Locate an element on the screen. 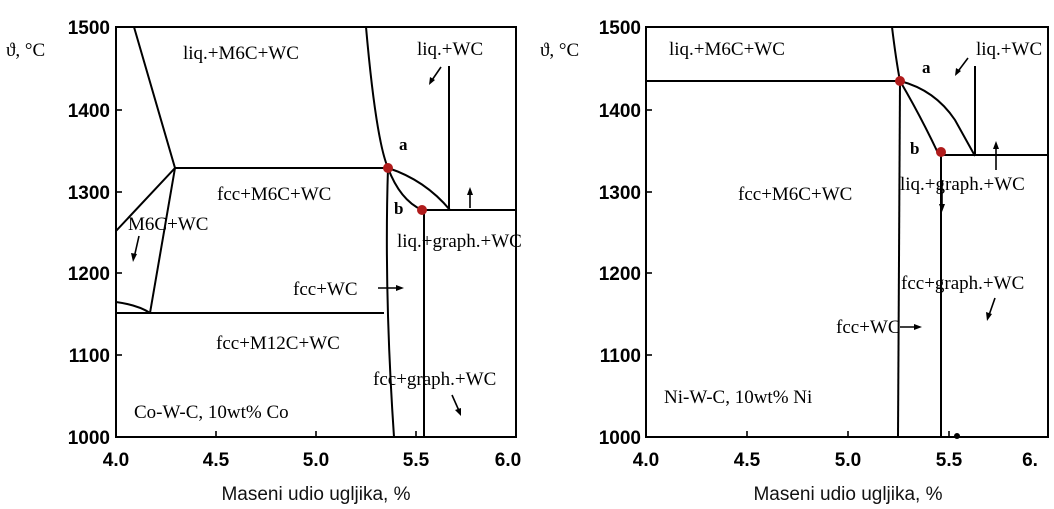 This screenshot has height=509, width=1054. x-tick-6.0: 6.0 is located at coordinates (508, 460).